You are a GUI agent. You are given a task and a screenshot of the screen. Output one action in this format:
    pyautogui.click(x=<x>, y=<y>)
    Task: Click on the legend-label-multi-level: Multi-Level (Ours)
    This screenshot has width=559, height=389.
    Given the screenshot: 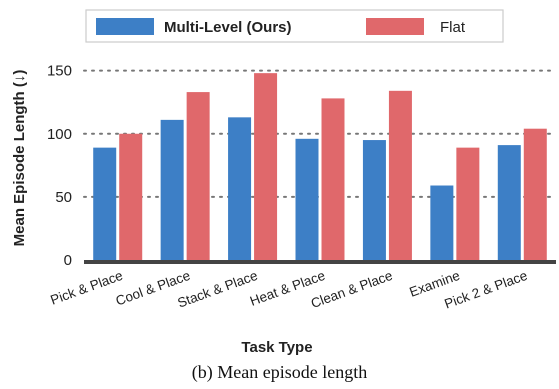 What is the action you would take?
    pyautogui.click(x=228, y=27)
    